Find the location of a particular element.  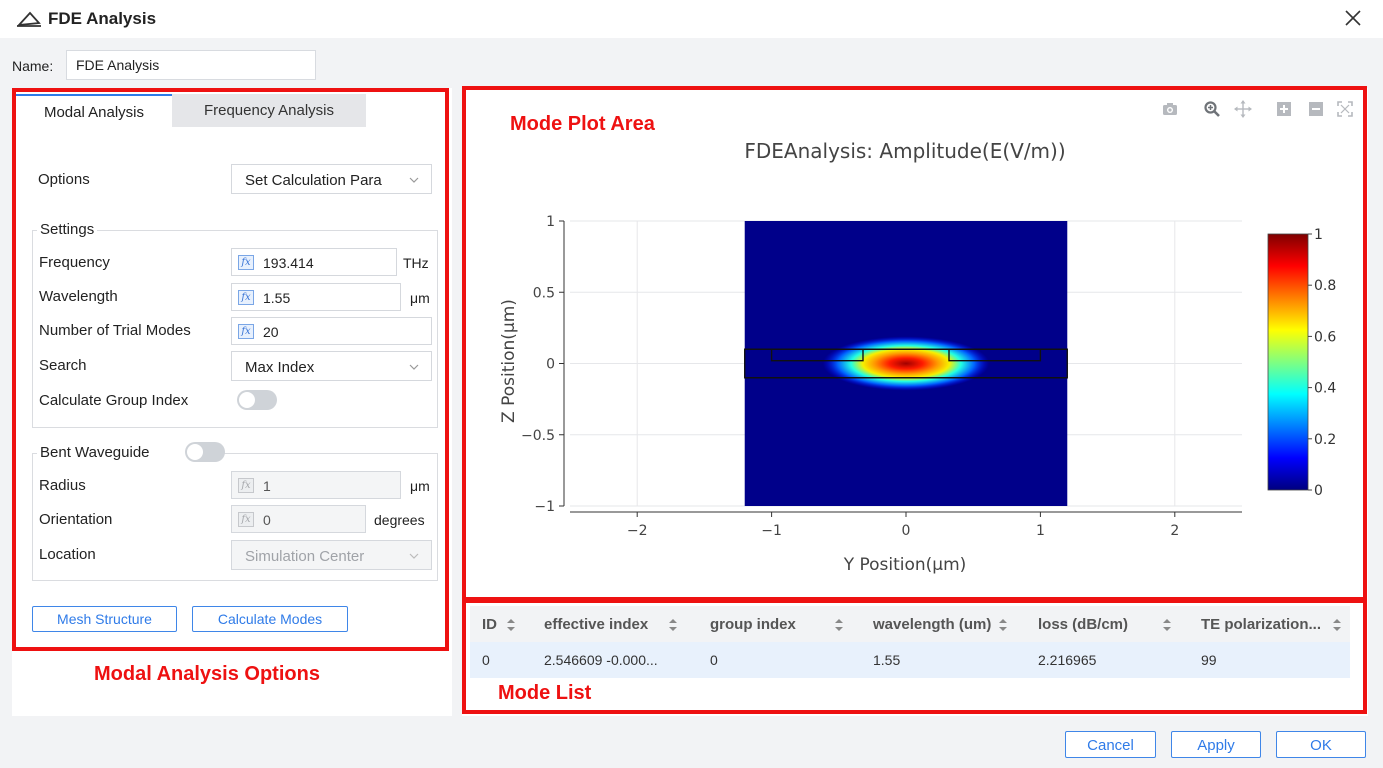

zoom-out-icon is located at coordinates (1316, 109).